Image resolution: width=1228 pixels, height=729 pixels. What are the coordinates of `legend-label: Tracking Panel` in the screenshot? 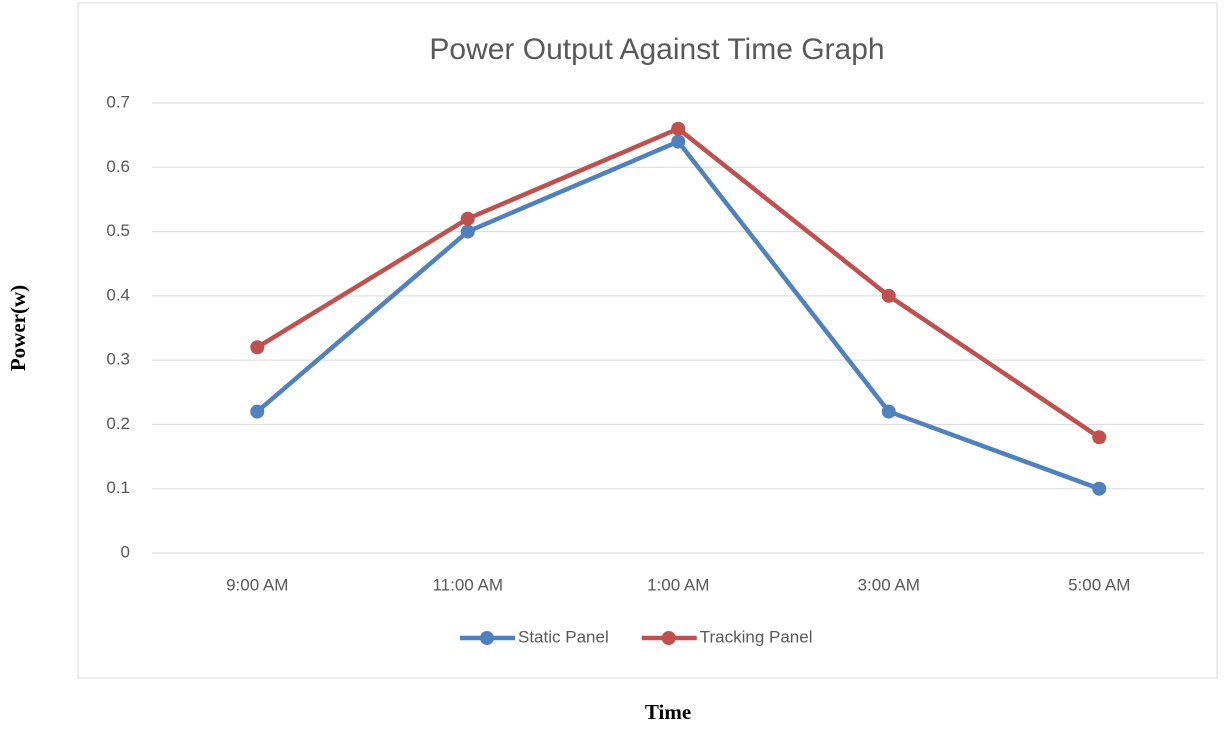 It's located at (756, 636).